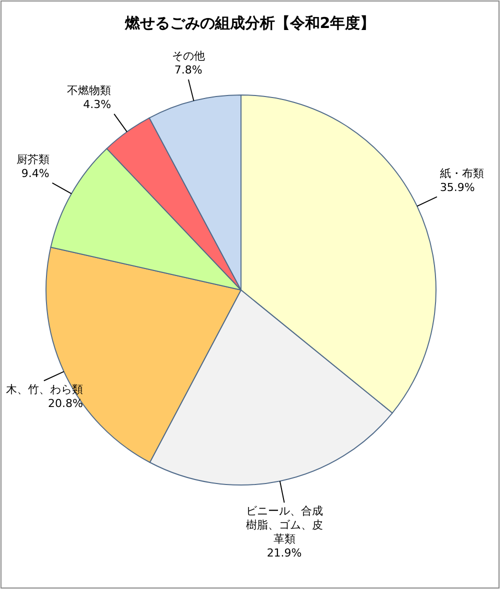 Image resolution: width=500 pixels, height=589 pixels. What do you see at coordinates (89, 90) in the screenshot?
I see `slice-label: 不燃物類` at bounding box center [89, 90].